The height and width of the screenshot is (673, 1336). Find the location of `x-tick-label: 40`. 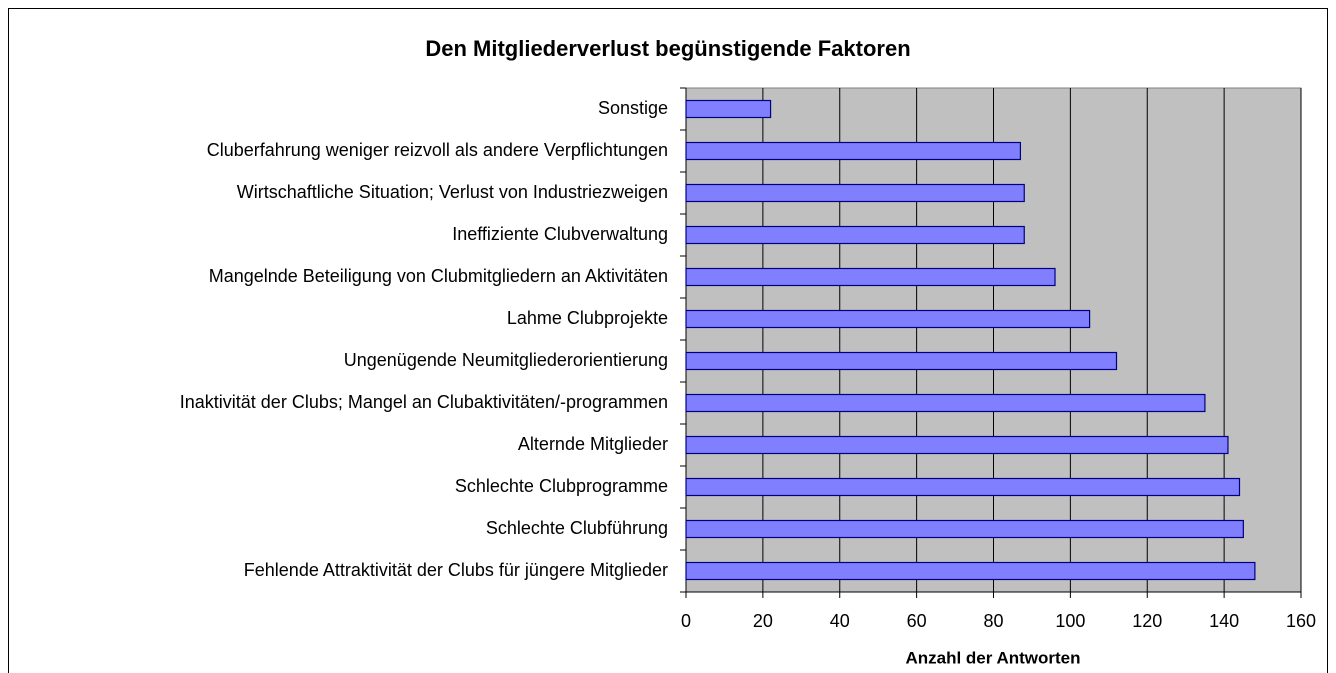

x-tick-label: 40 is located at coordinates (840, 621).